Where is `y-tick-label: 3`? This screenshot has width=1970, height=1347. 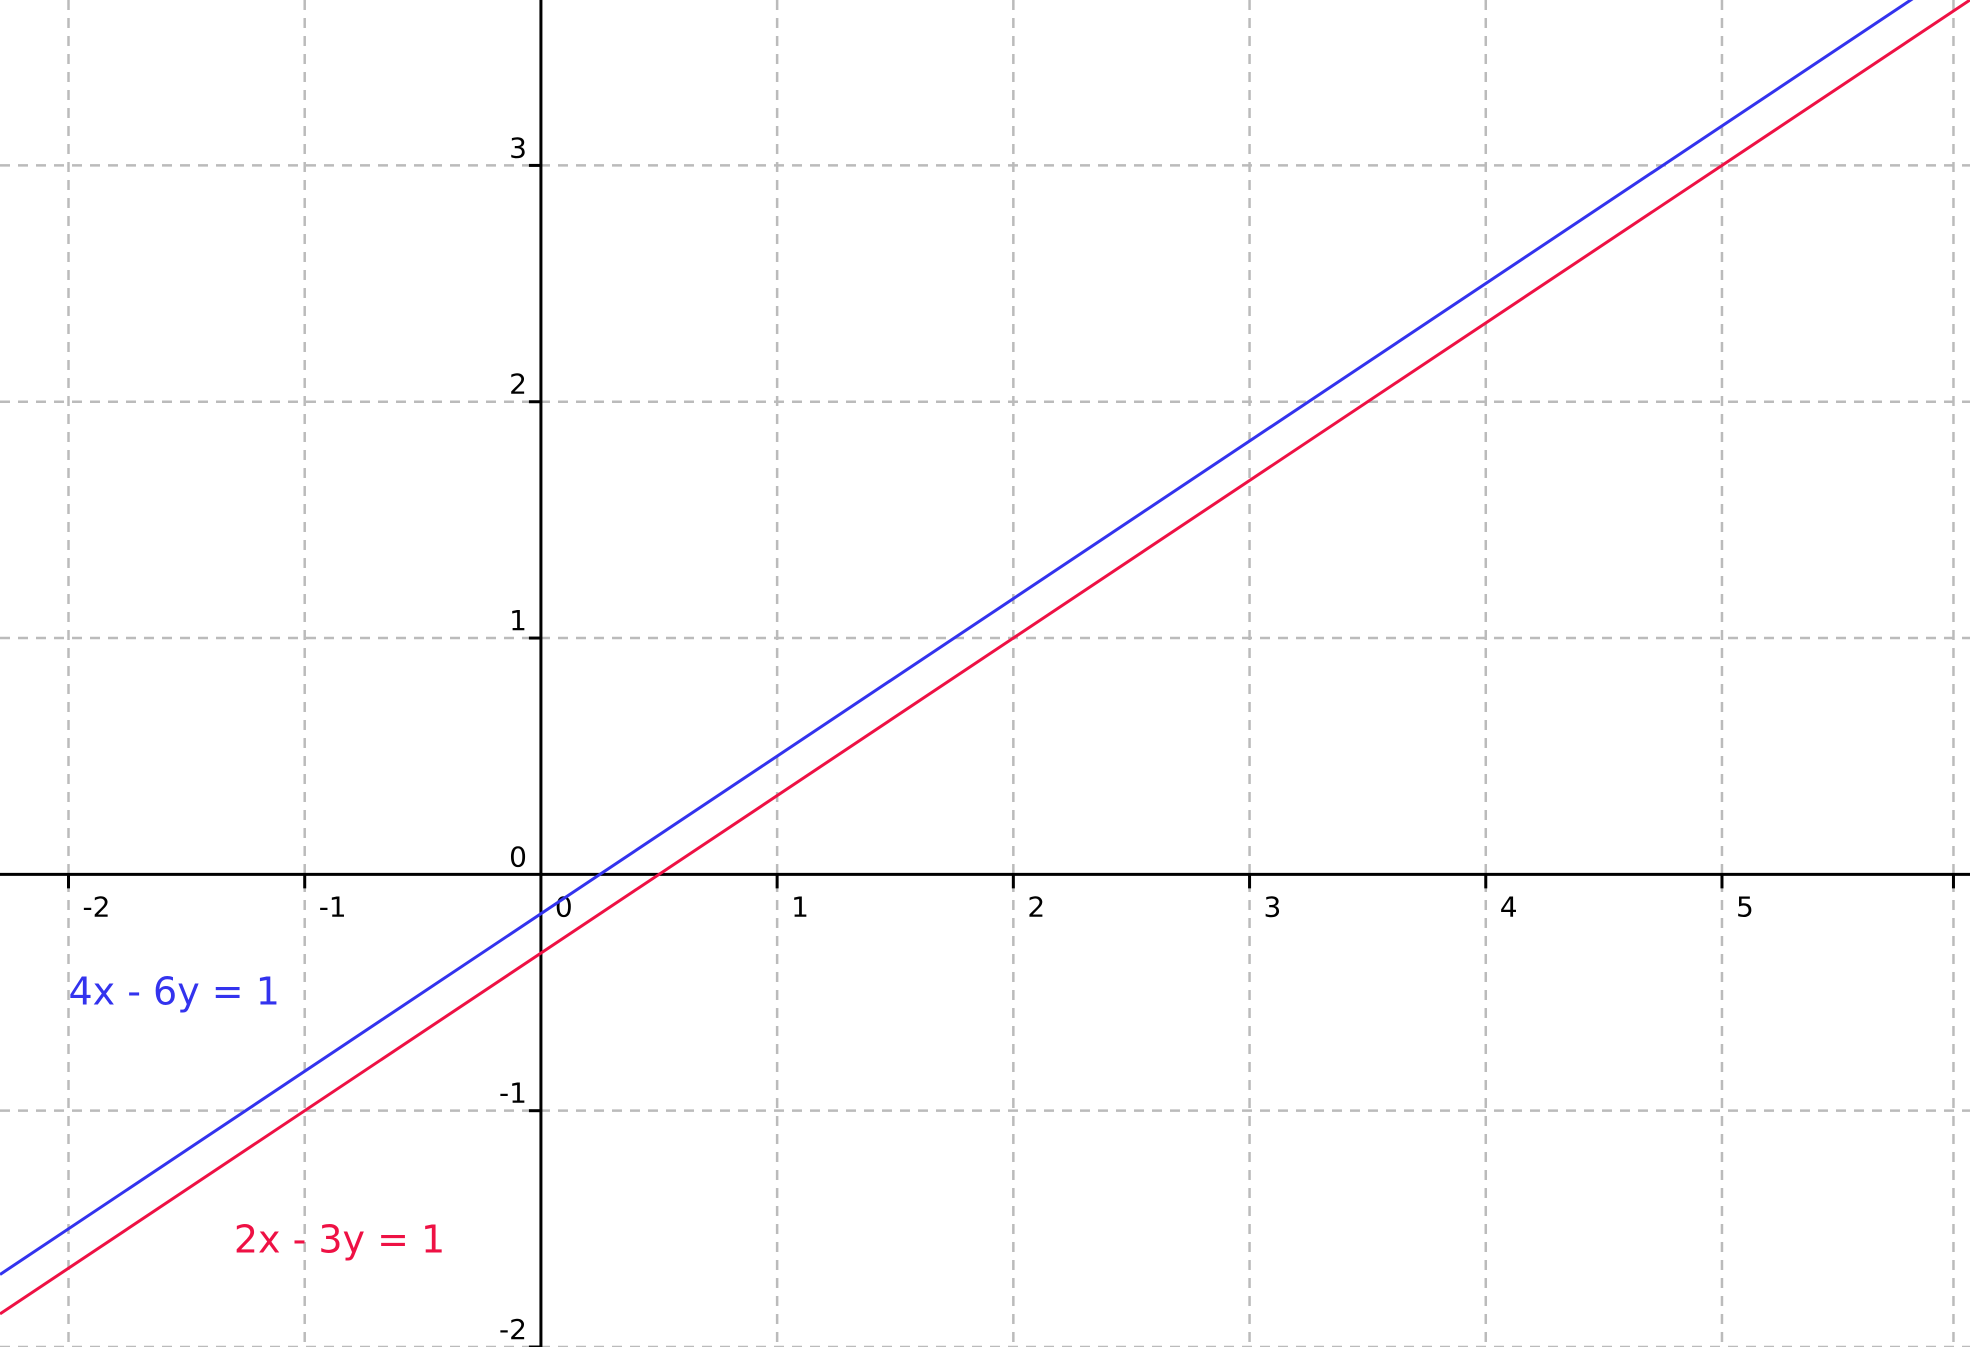 y-tick-label: 3 is located at coordinates (518, 147).